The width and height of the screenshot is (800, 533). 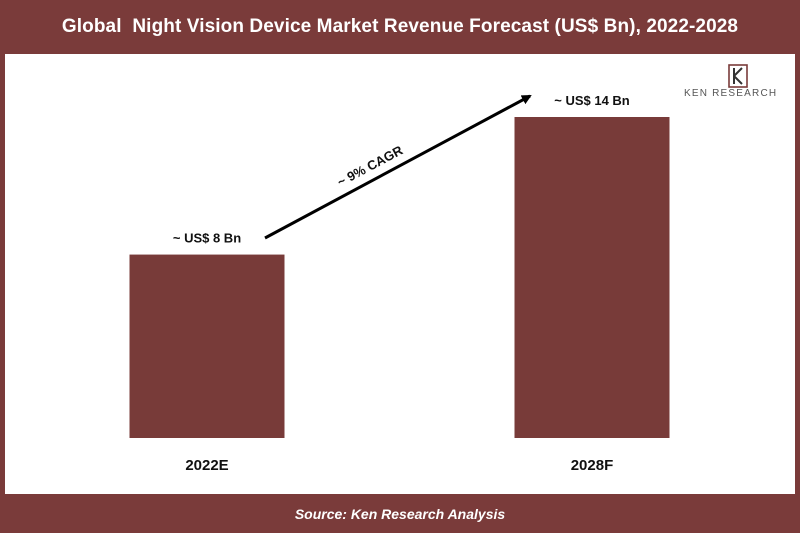 I want to click on data-label-2028F: ~ US$ 14 Bn, so click(x=592, y=100).